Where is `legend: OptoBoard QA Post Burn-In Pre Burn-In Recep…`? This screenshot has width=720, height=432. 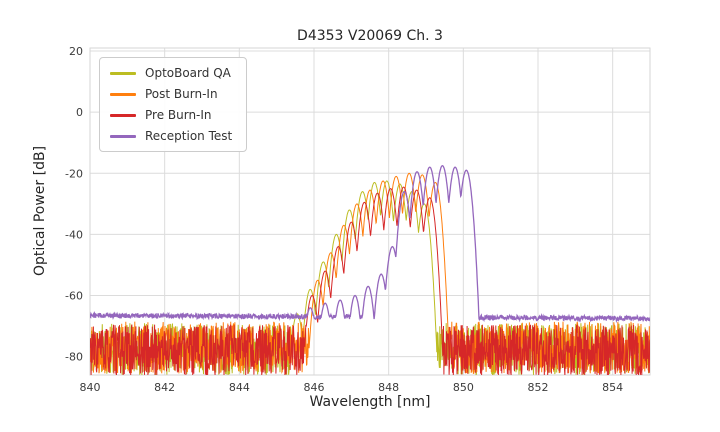
legend: OptoBoard QA Post Burn-In Pre Burn-In Recep… is located at coordinates (173, 104).